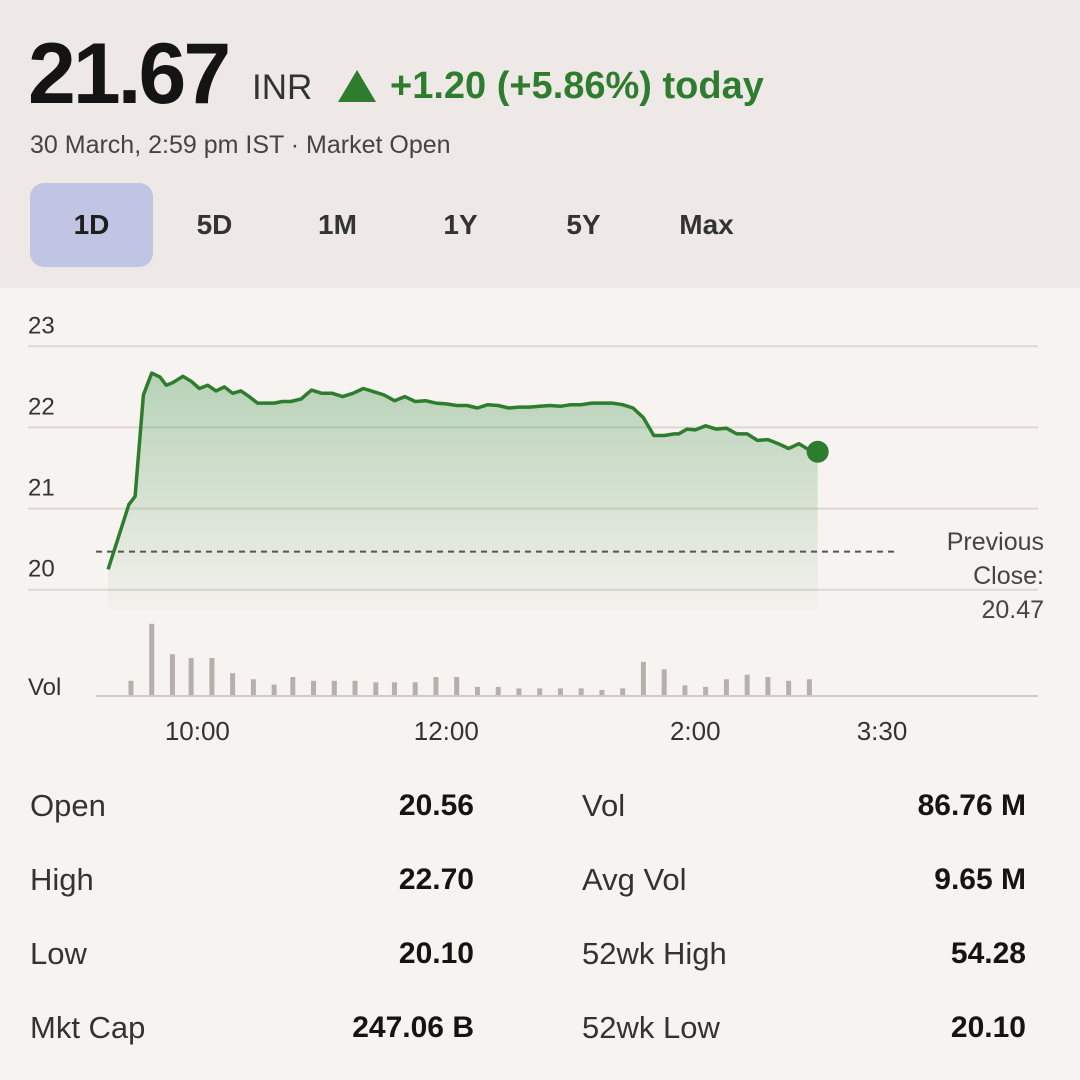  I want to click on price-line, so click(462, 470).